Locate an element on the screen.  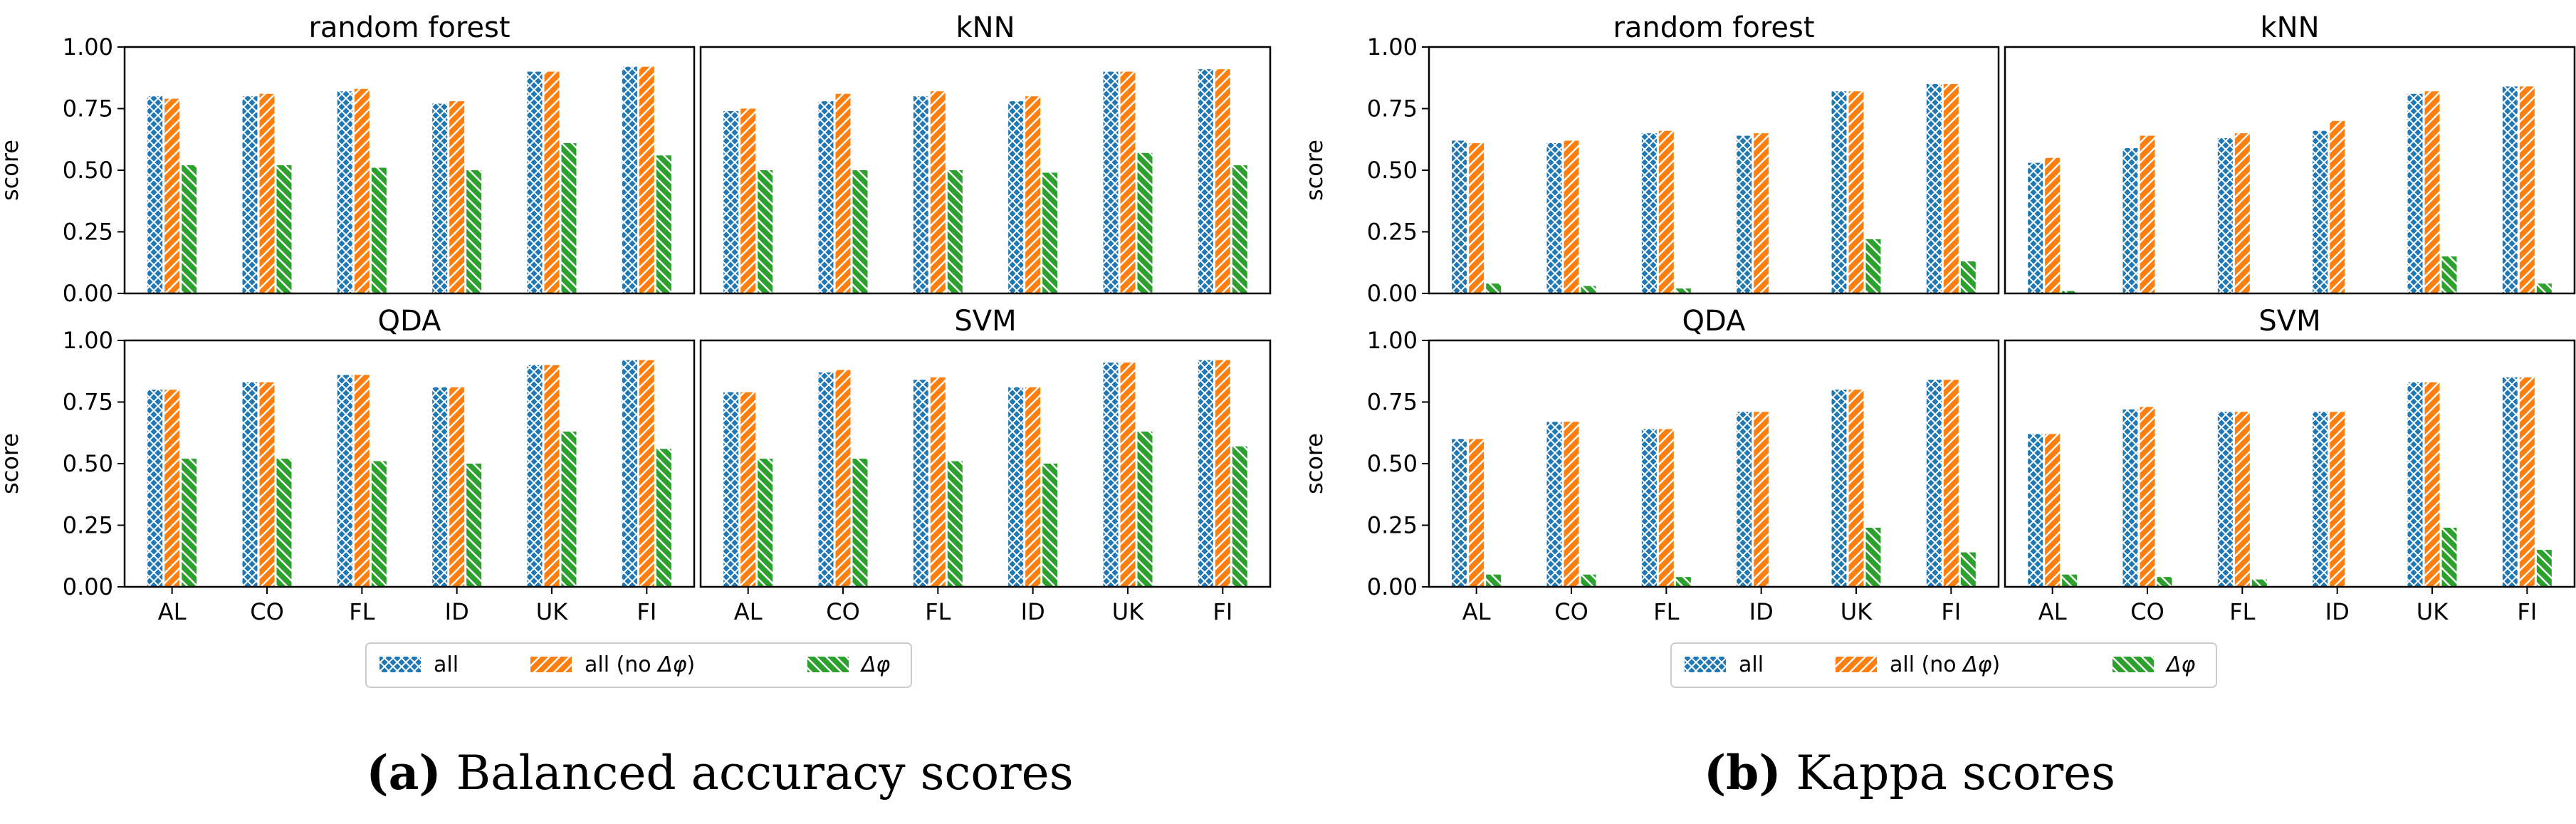
caption-a: (a) Balanced accuracy scores is located at coordinates (719, 772).